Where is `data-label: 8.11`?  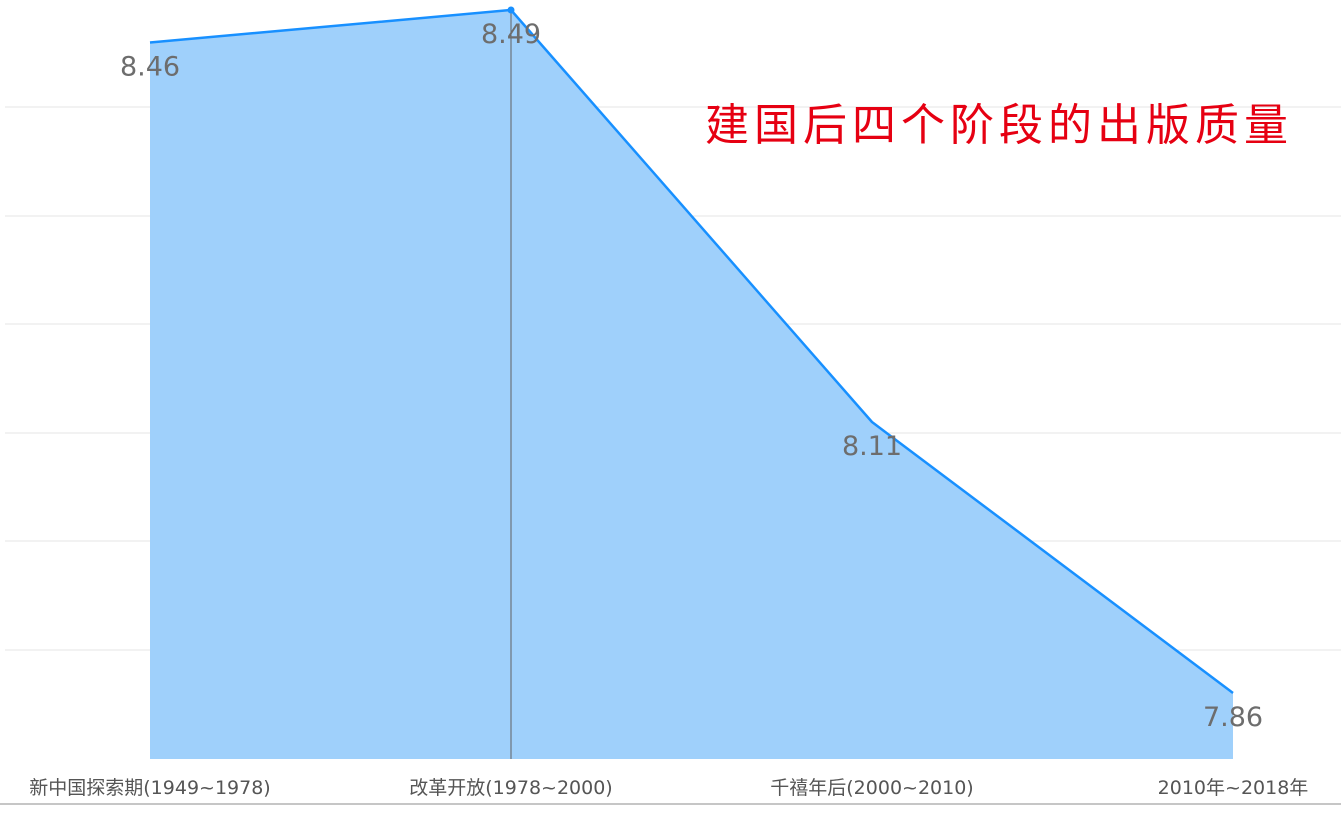
data-label: 8.11 is located at coordinates (872, 446).